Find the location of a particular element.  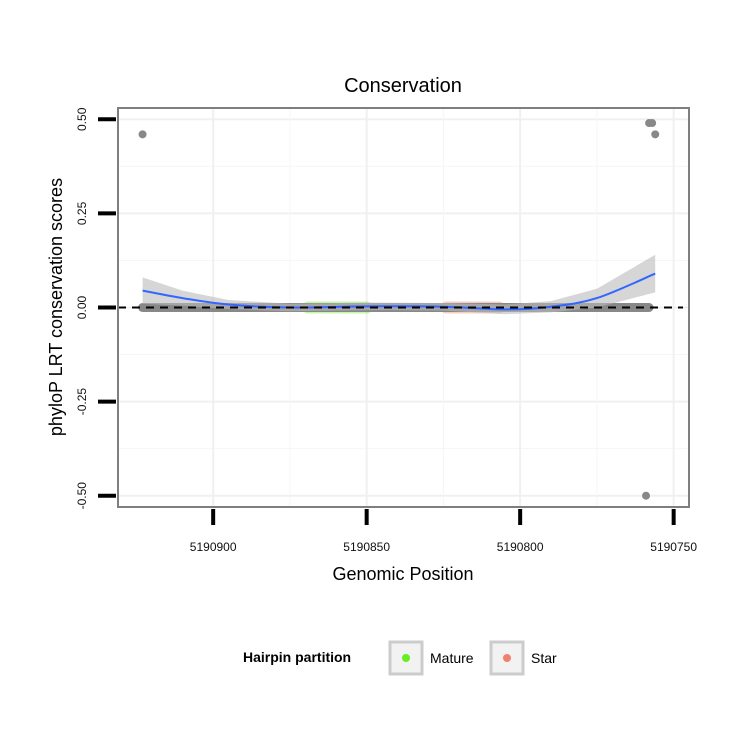

legend-swatch-mature is located at coordinates (406, 658).